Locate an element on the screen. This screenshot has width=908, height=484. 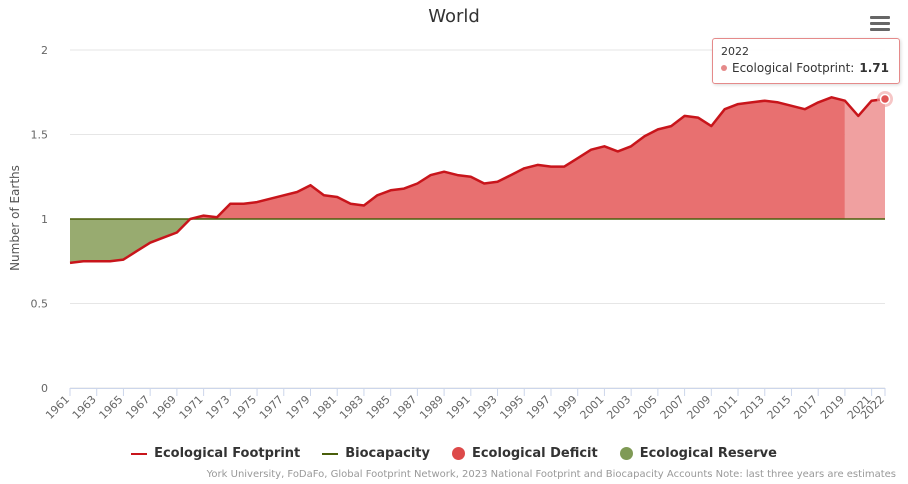
y-tick-label: 1.5 is located at coordinates (40, 135).